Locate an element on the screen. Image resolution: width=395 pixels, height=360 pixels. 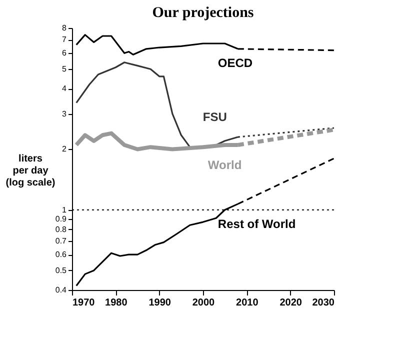
x-tick-label: 2020 is located at coordinates (291, 303).